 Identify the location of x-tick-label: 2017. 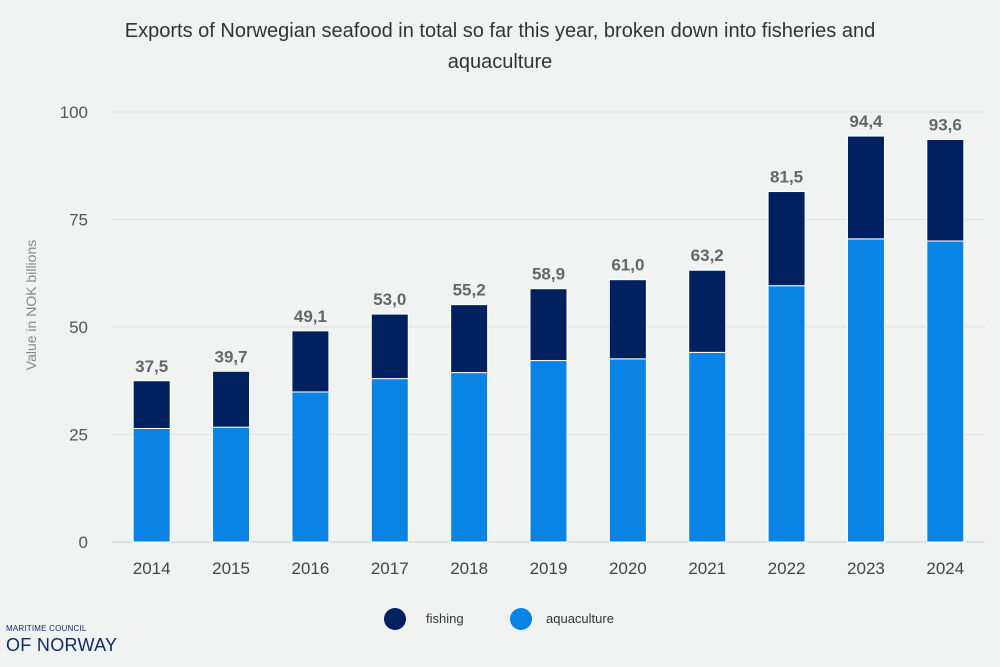
(390, 568).